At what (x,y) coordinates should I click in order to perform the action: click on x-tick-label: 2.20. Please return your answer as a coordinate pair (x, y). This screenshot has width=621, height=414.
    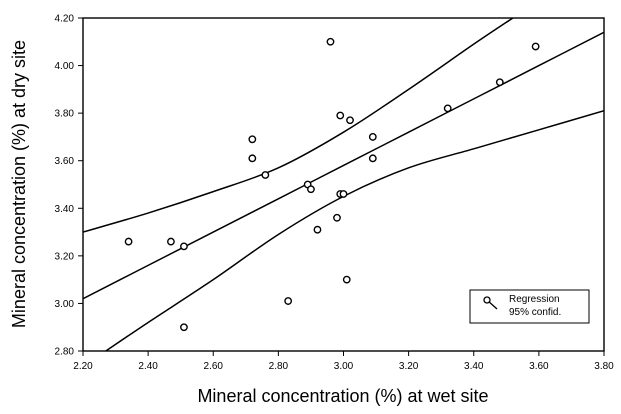
    Looking at the image, I should click on (83, 366).